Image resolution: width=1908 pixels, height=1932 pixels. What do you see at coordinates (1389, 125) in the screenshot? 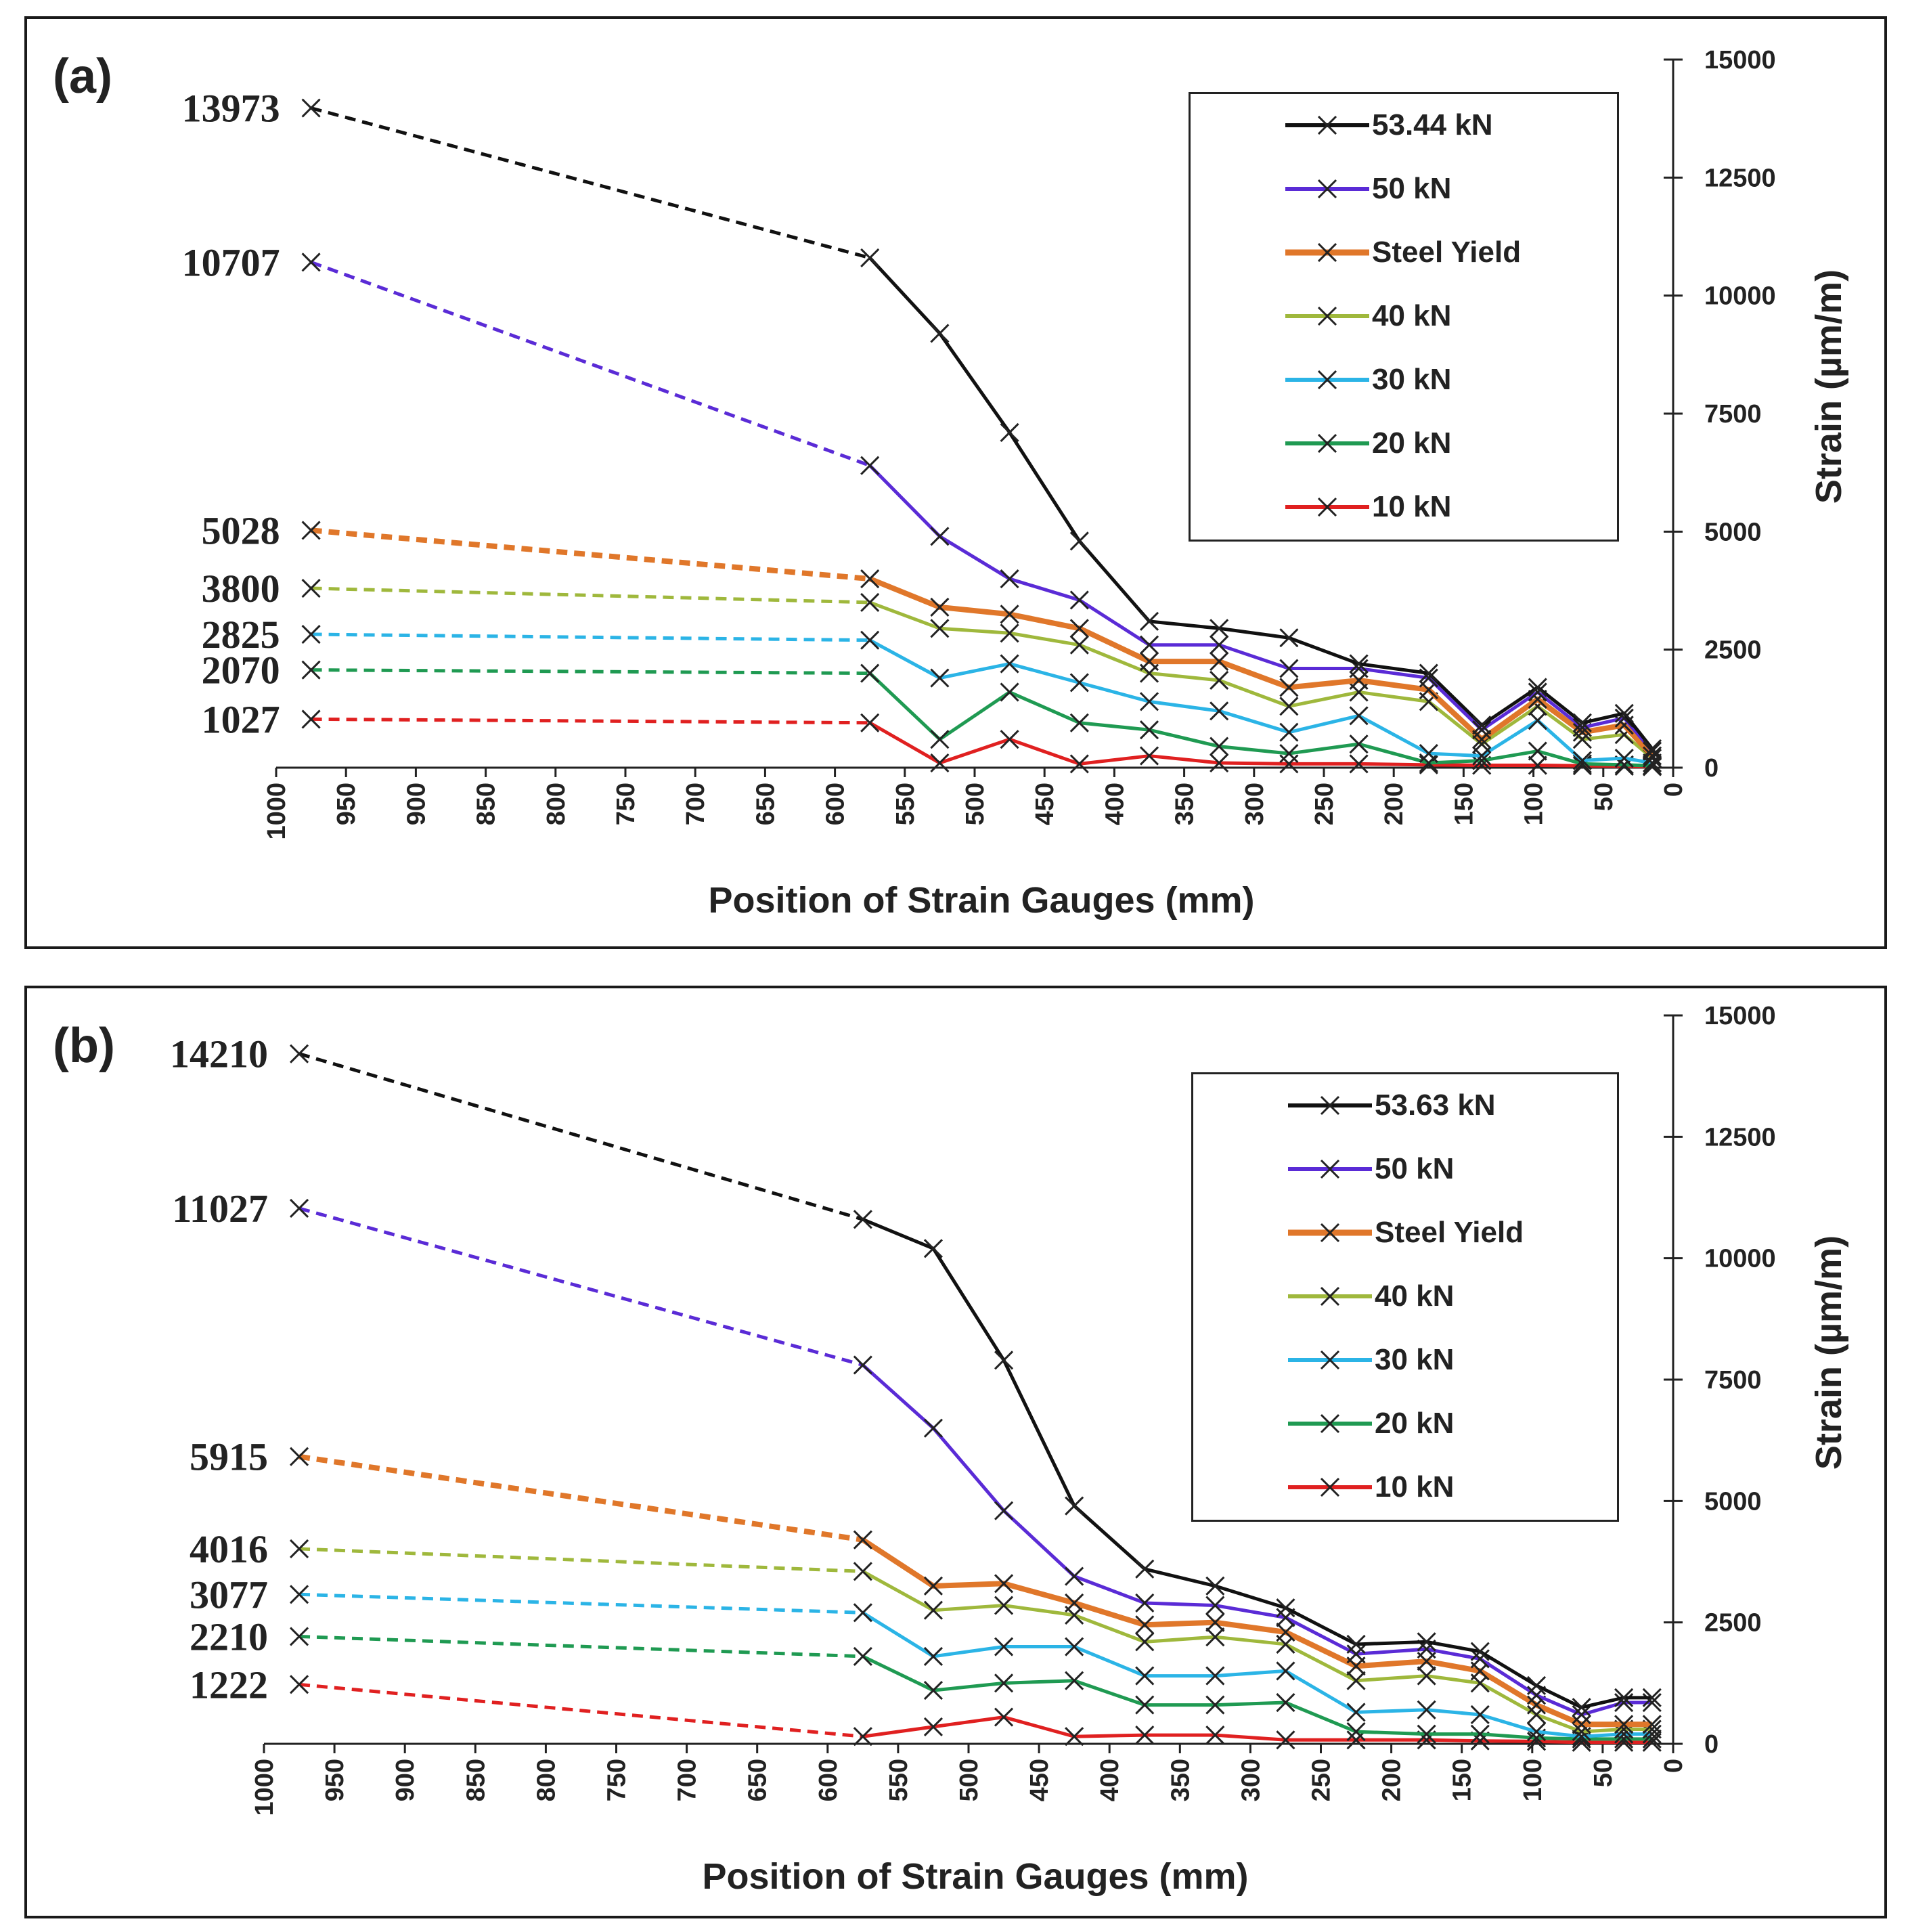
I see `legend-item: 53.44 kN` at bounding box center [1389, 125].